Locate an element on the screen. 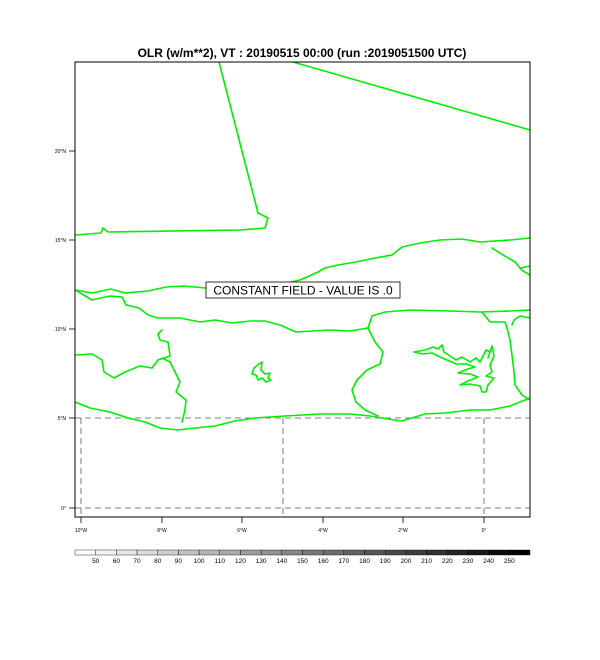 The image size is (600, 660). border-guinea-liberia is located at coordinates (123, 354).